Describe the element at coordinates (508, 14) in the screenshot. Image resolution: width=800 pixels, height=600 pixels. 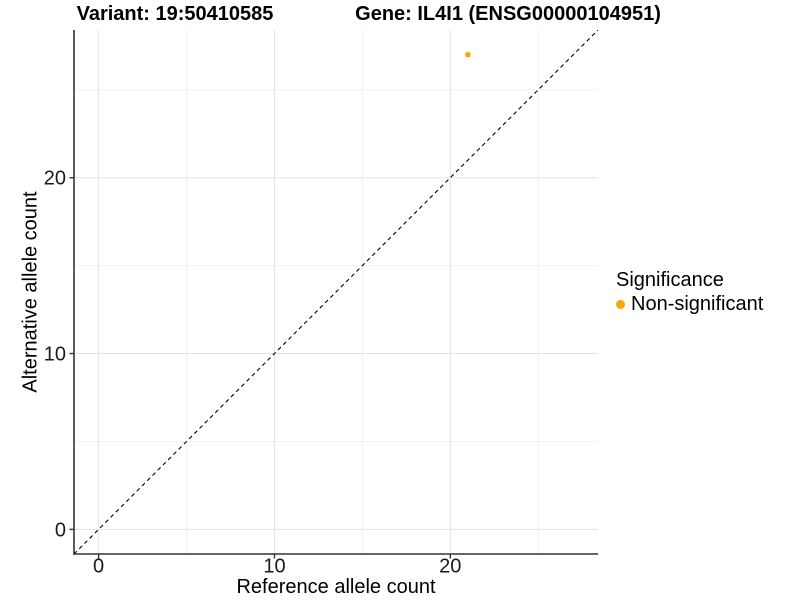
I see `gene-title: Gene: IL4I1 (ENSG00000104951)` at that location.